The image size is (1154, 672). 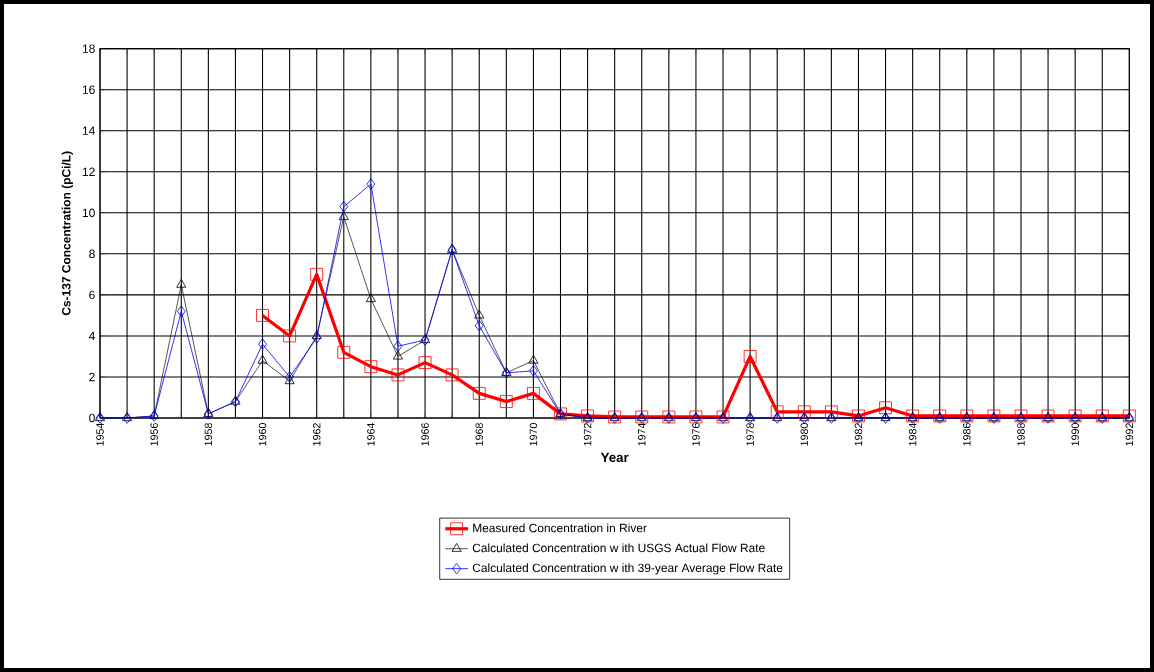 What do you see at coordinates (92, 418) in the screenshot?
I see `y-tick-label: 0` at bounding box center [92, 418].